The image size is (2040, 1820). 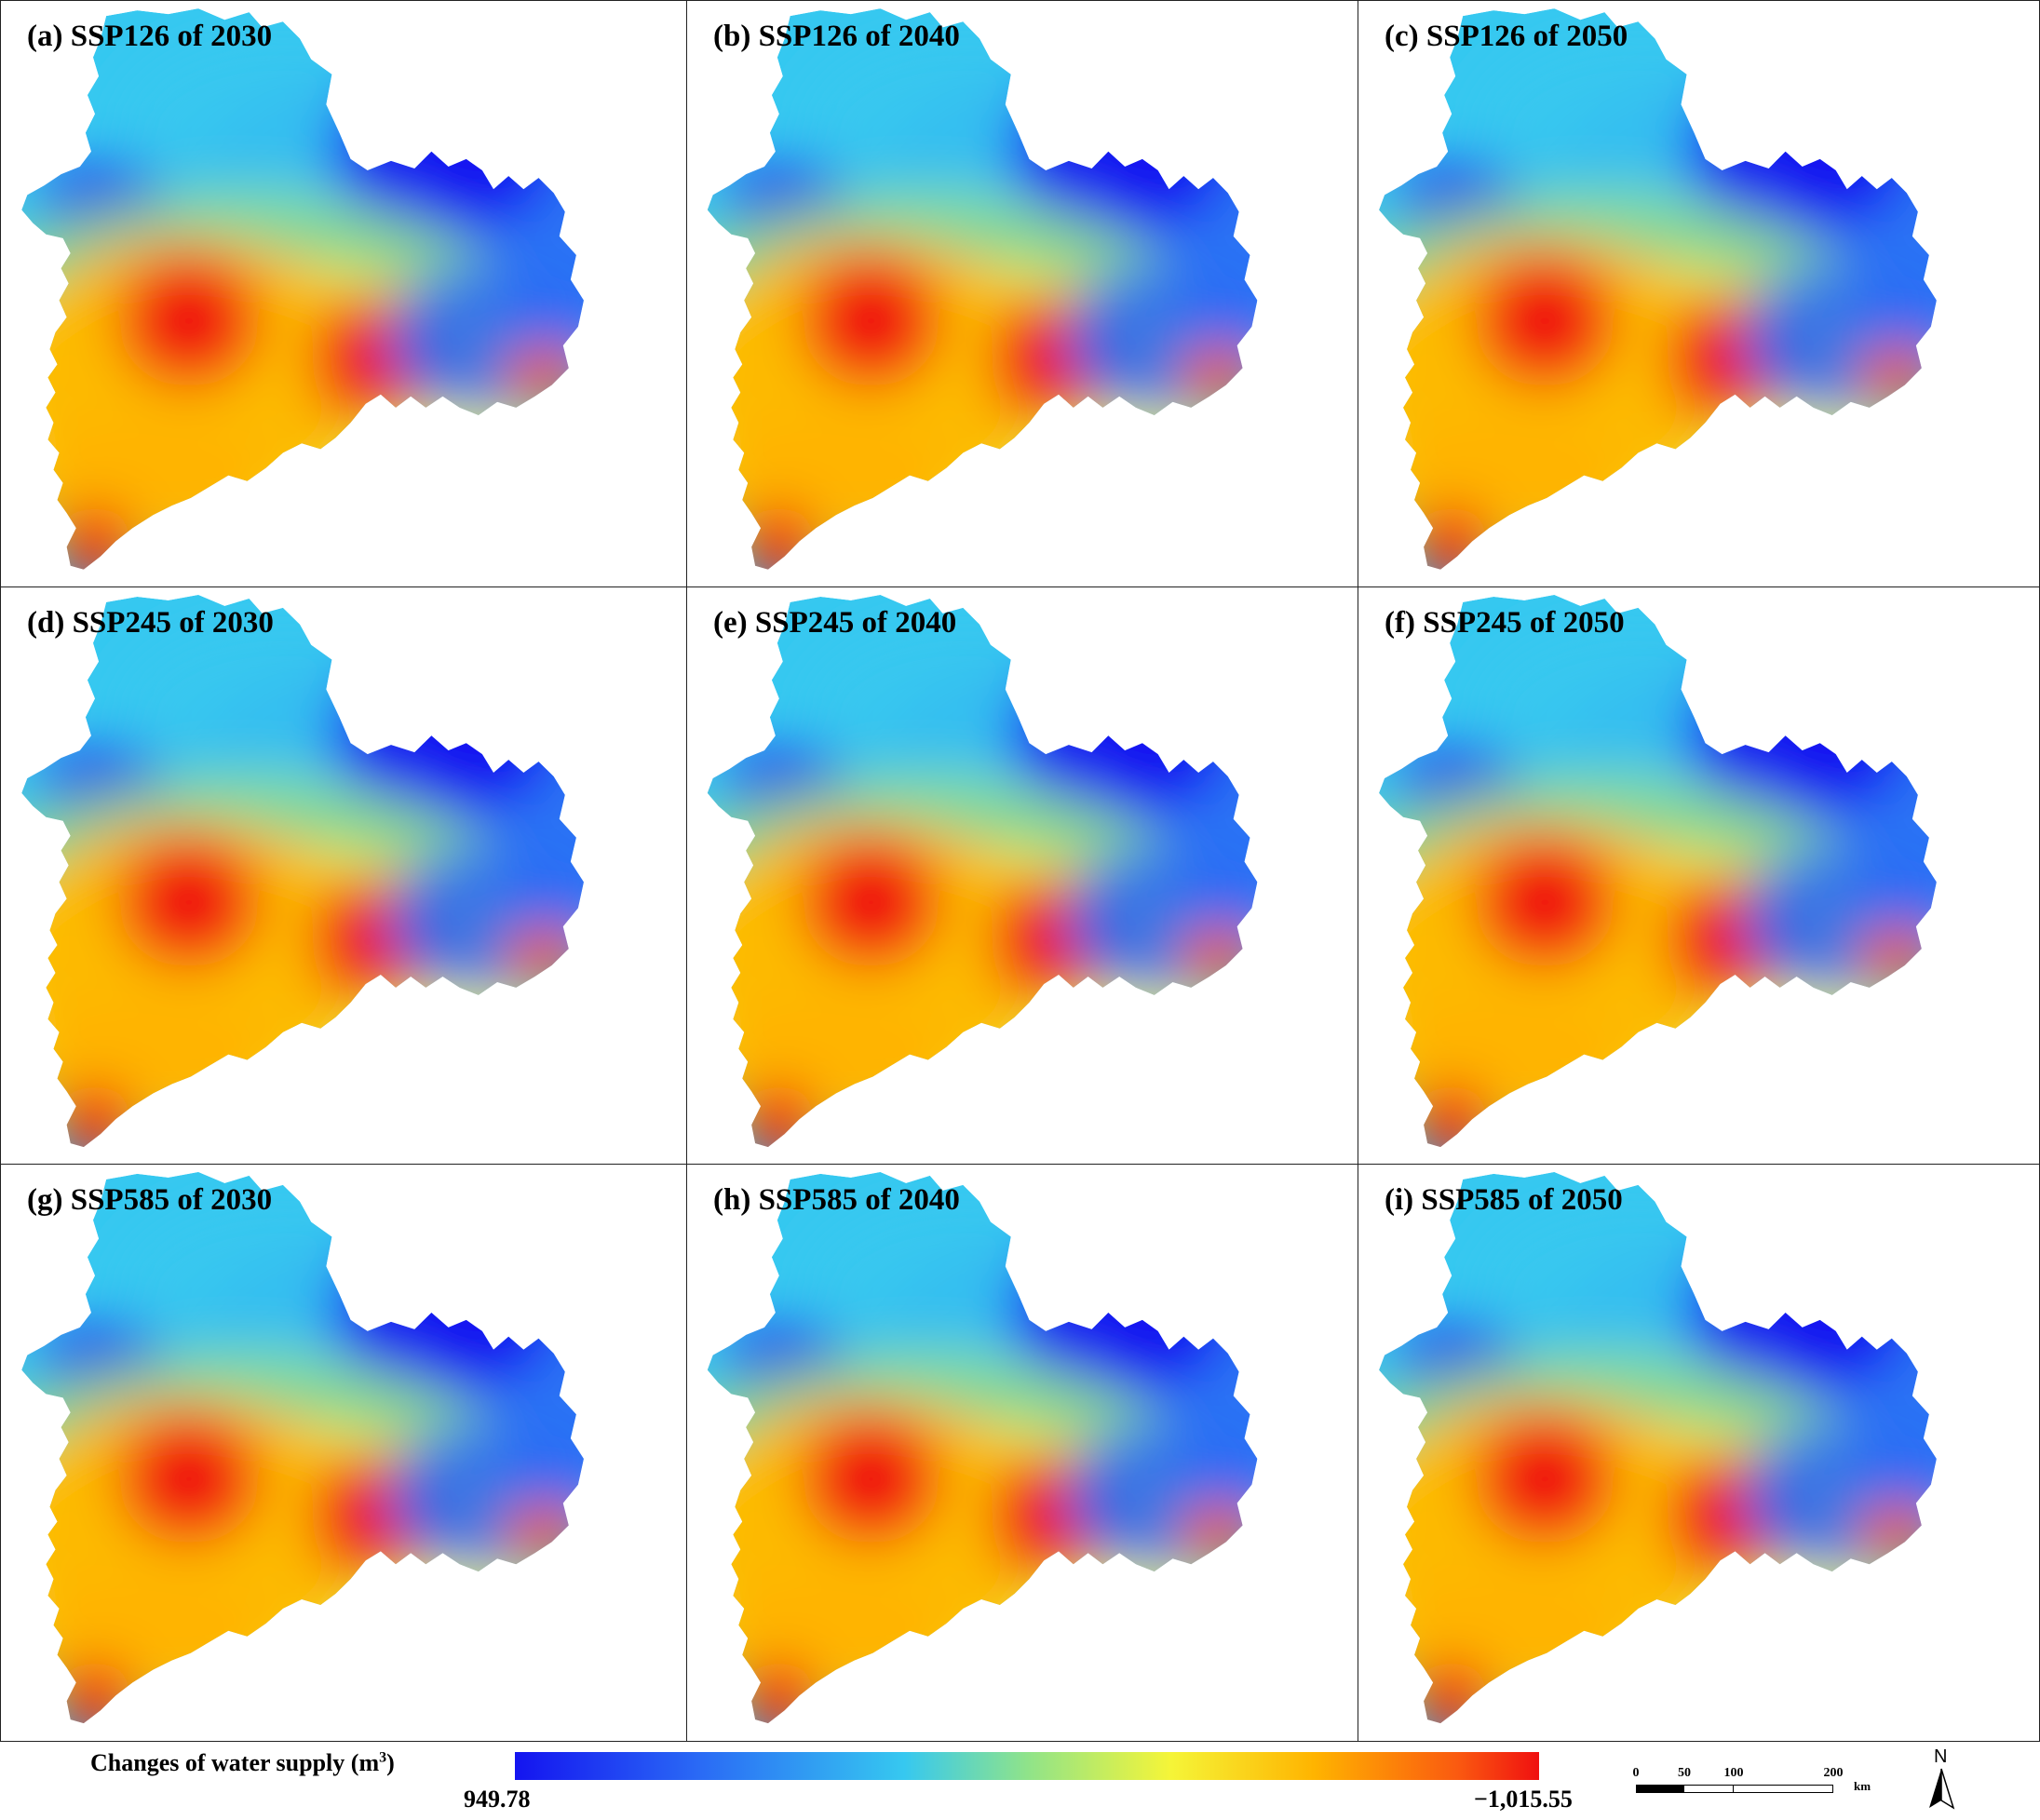 I want to click on legend-unit-superscript: 3, so click(x=383, y=1757).